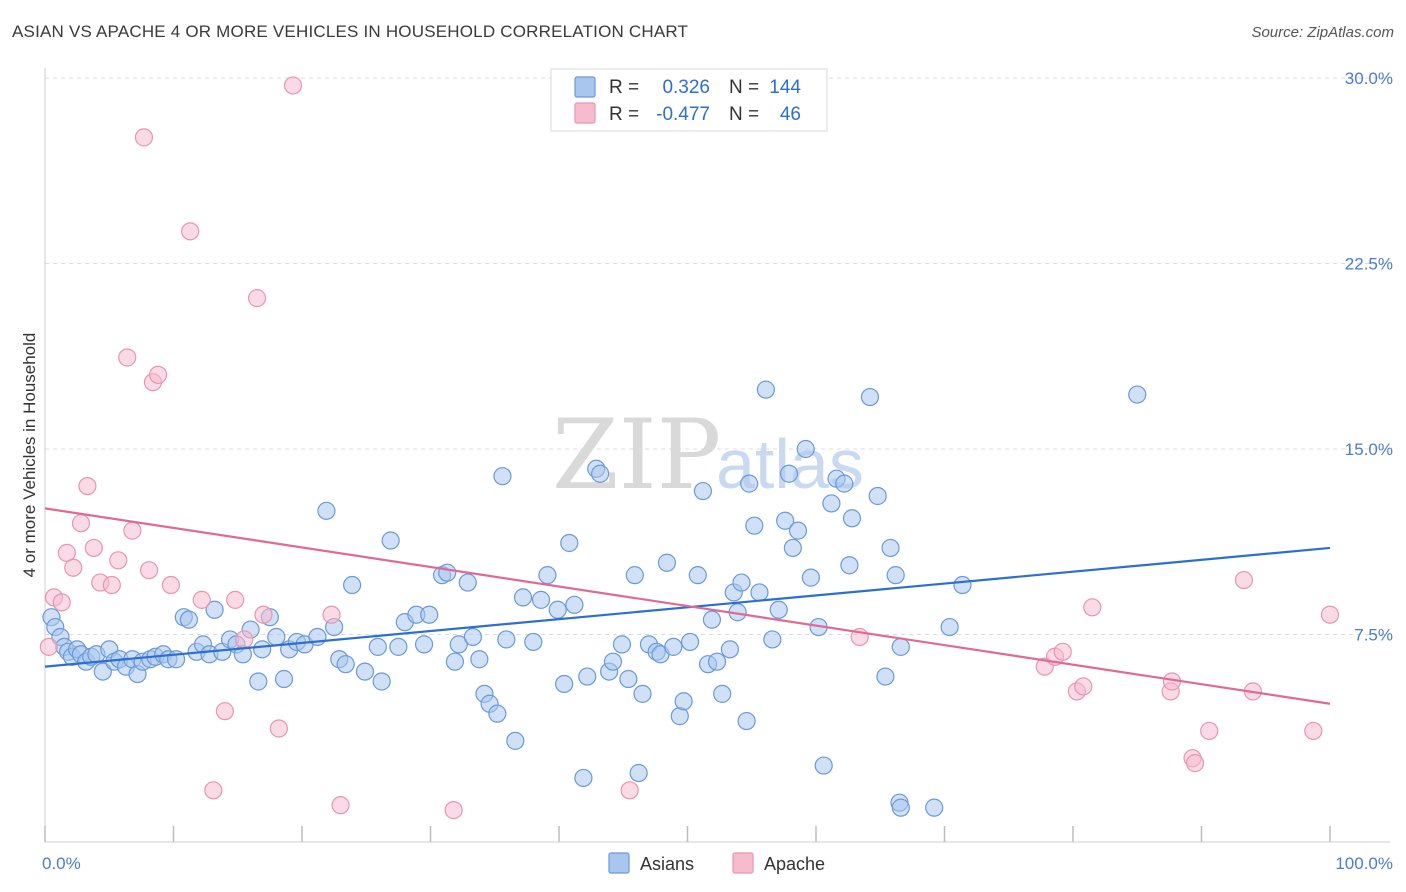  Describe the element at coordinates (624, 87) in the screenshot. I see `legend-r-label-asians: R =` at that location.